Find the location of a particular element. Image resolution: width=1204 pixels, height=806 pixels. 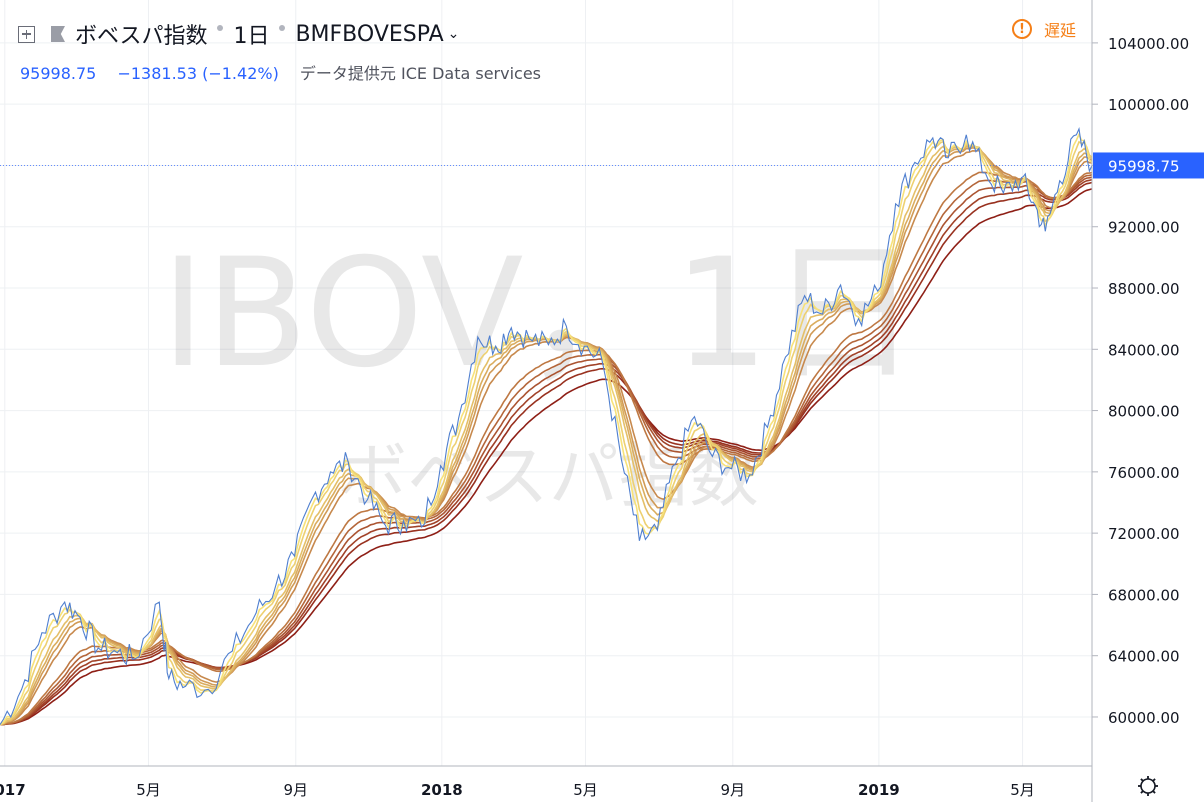

chevron-down-icon: ⌄ is located at coordinates (453, 34).